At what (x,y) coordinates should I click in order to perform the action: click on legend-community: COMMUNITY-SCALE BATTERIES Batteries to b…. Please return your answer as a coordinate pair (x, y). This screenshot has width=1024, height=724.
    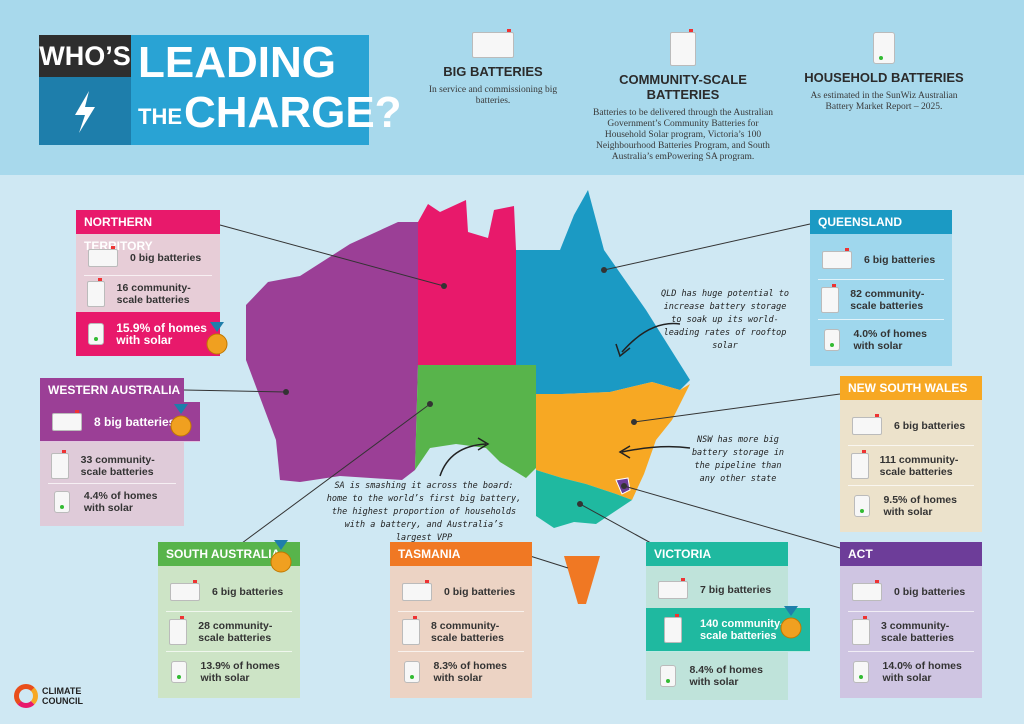
    Looking at the image, I should click on (683, 96).